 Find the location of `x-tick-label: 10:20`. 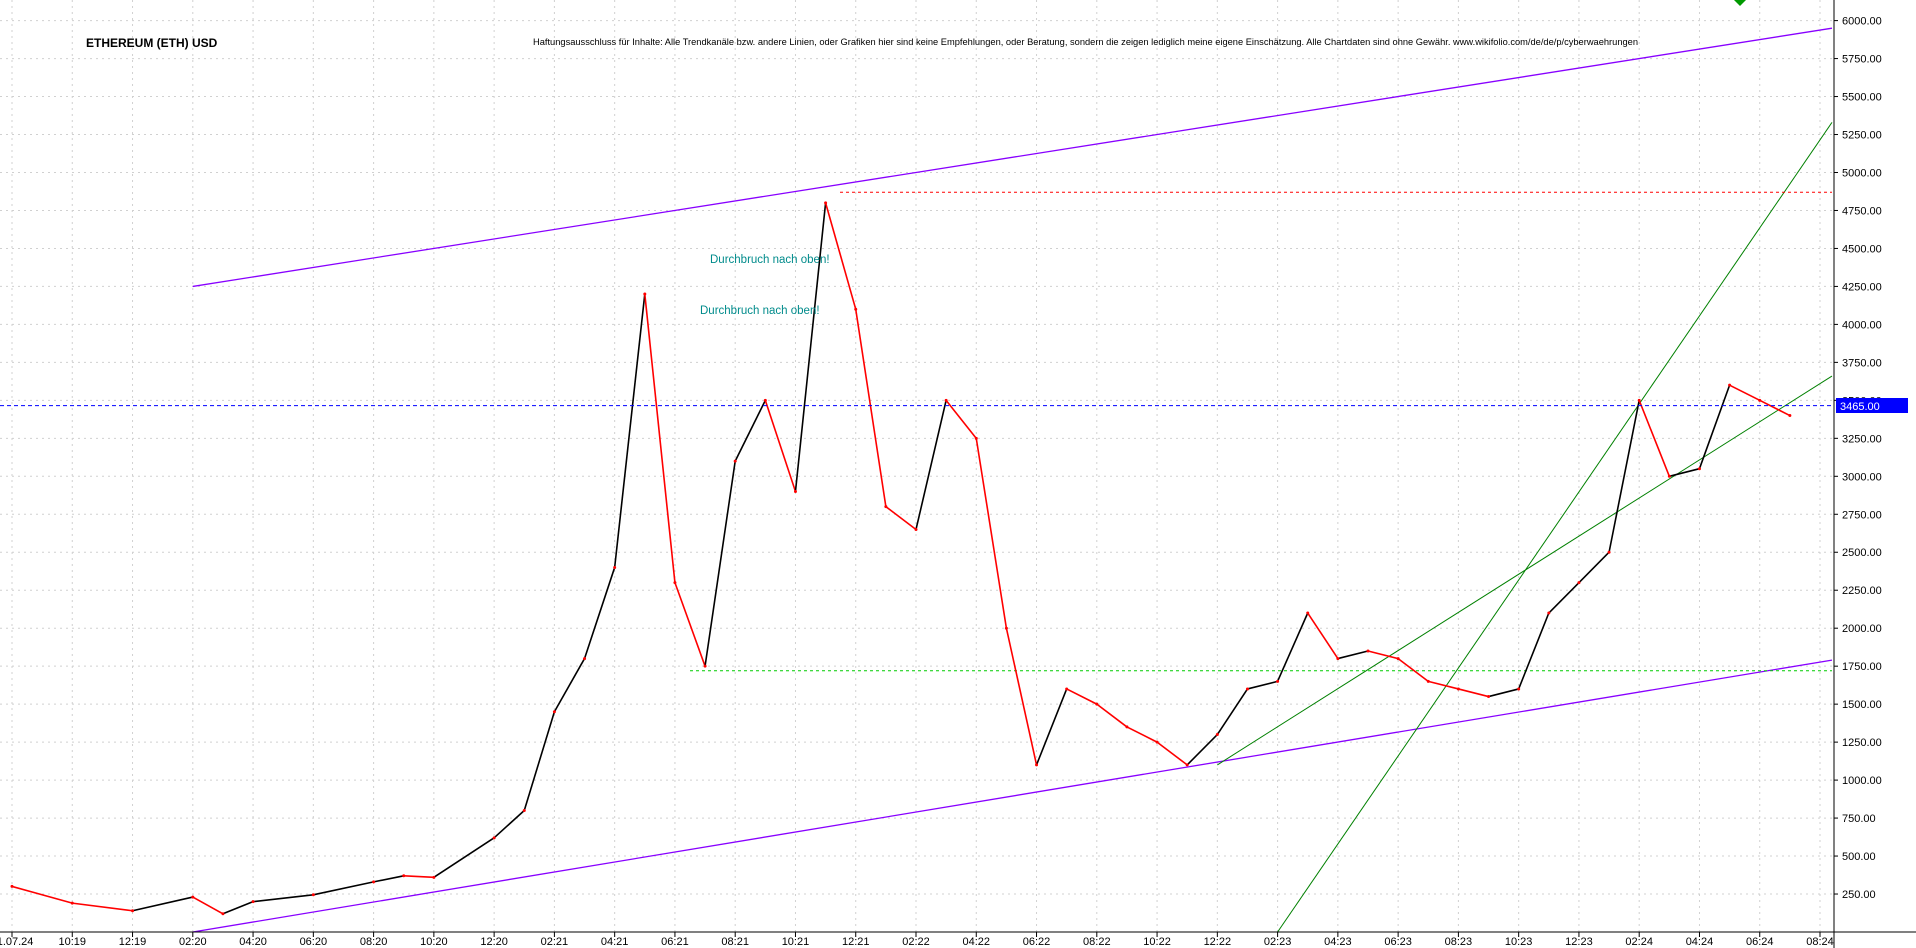

x-tick-label: 10:20 is located at coordinates (434, 942).